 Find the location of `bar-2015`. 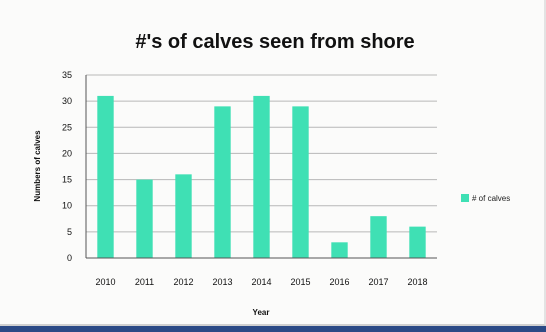

bar-2015 is located at coordinates (300, 182).